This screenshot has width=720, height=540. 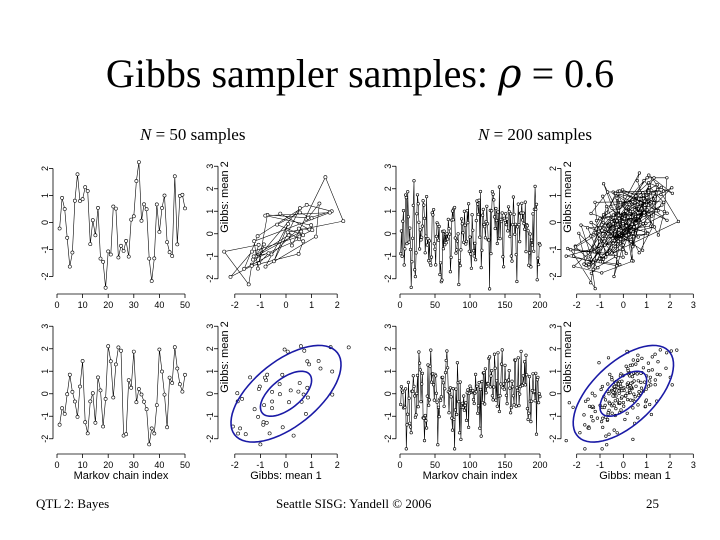 What do you see at coordinates (354, 503) in the screenshot?
I see `footer-center: Seattle SISG: Yandell © 2006` at bounding box center [354, 503].